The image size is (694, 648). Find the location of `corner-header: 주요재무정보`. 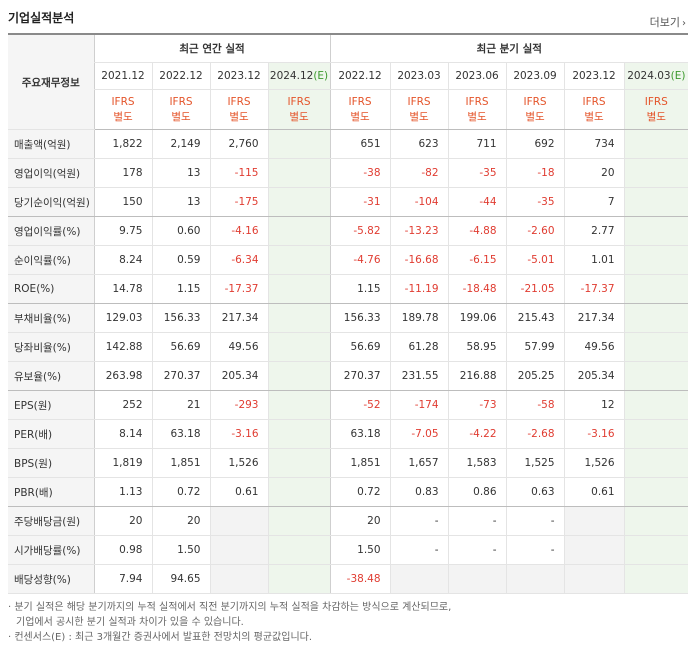

corner-header: 주요재무정보 is located at coordinates (51, 82).